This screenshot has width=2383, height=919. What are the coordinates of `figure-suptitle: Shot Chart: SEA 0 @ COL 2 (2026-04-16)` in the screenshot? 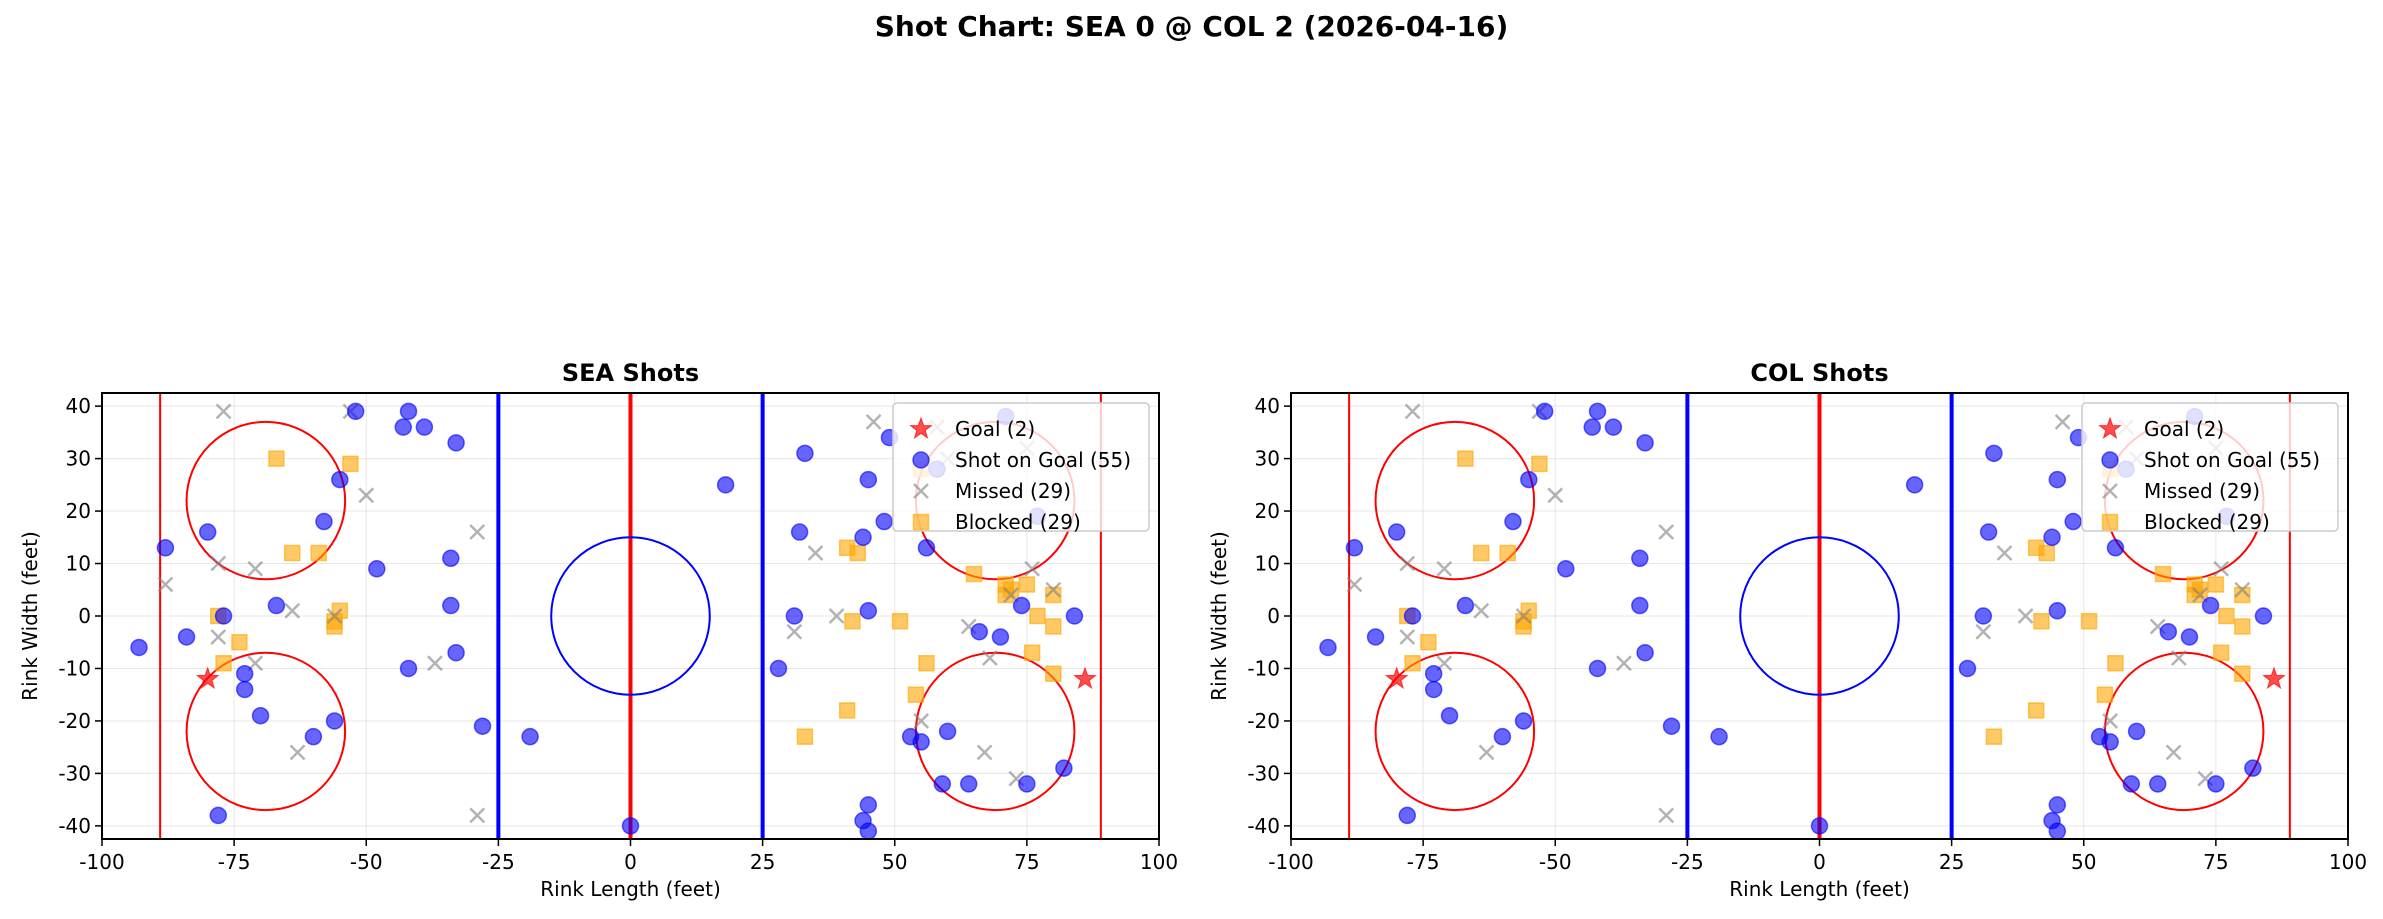 It's located at (1191, 26).